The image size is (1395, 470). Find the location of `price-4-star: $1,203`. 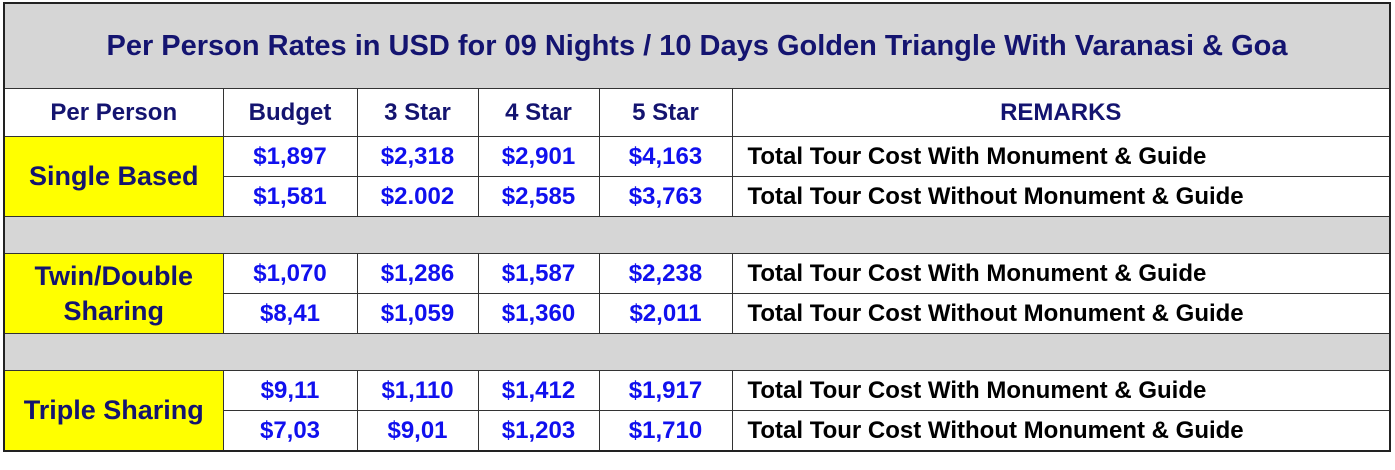

price-4-star: $1,203 is located at coordinates (538, 431).